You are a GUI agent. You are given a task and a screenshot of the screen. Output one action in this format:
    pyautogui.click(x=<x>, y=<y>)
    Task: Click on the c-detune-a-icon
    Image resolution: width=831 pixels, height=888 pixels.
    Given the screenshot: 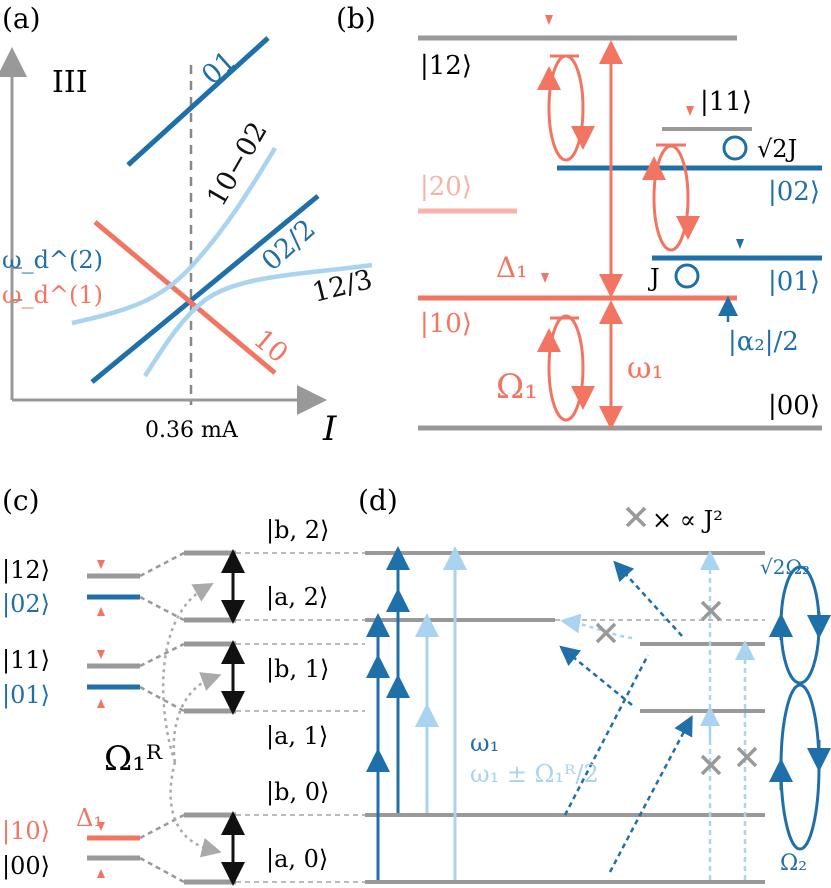 What is the action you would take?
    pyautogui.click(x=101, y=564)
    